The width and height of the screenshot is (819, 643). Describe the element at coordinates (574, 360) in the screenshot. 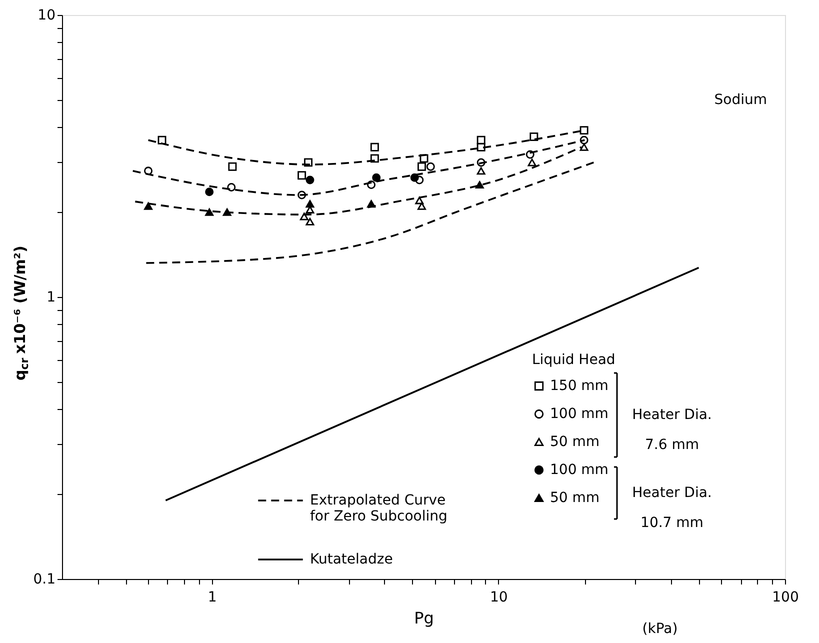

I see `legend-title: Liquid Head` at that location.